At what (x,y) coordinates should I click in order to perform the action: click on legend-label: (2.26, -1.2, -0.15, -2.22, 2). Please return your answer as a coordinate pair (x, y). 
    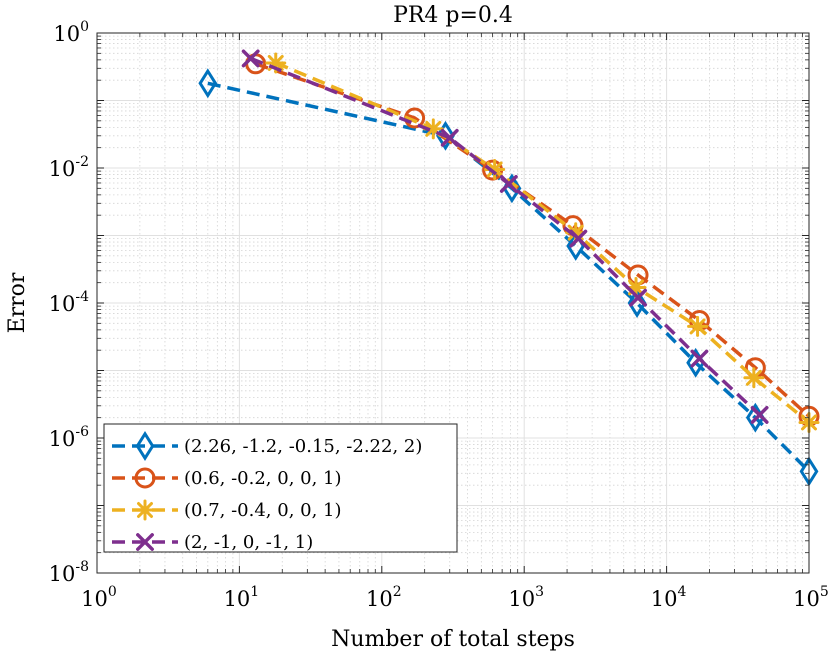
    Looking at the image, I should click on (303, 446).